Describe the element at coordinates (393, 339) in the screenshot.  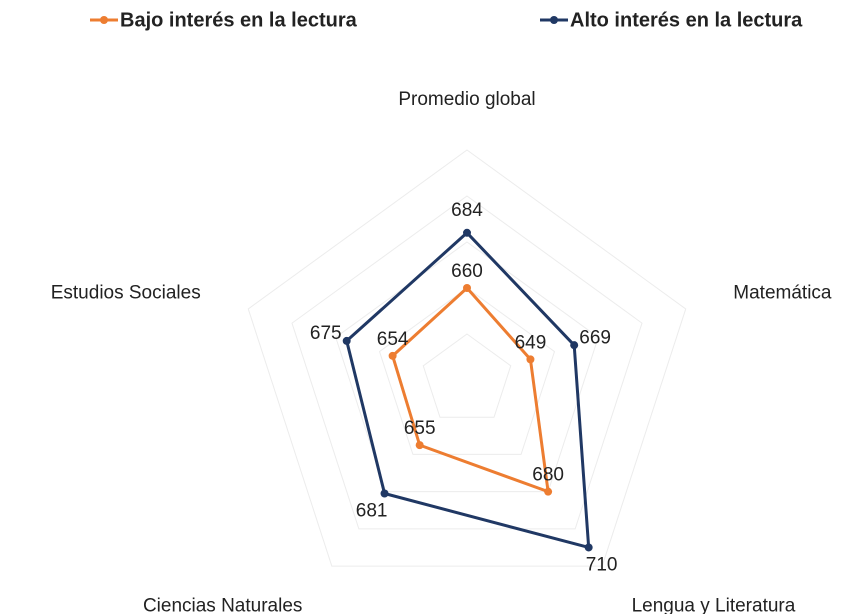
I see `data-label: 654` at that location.